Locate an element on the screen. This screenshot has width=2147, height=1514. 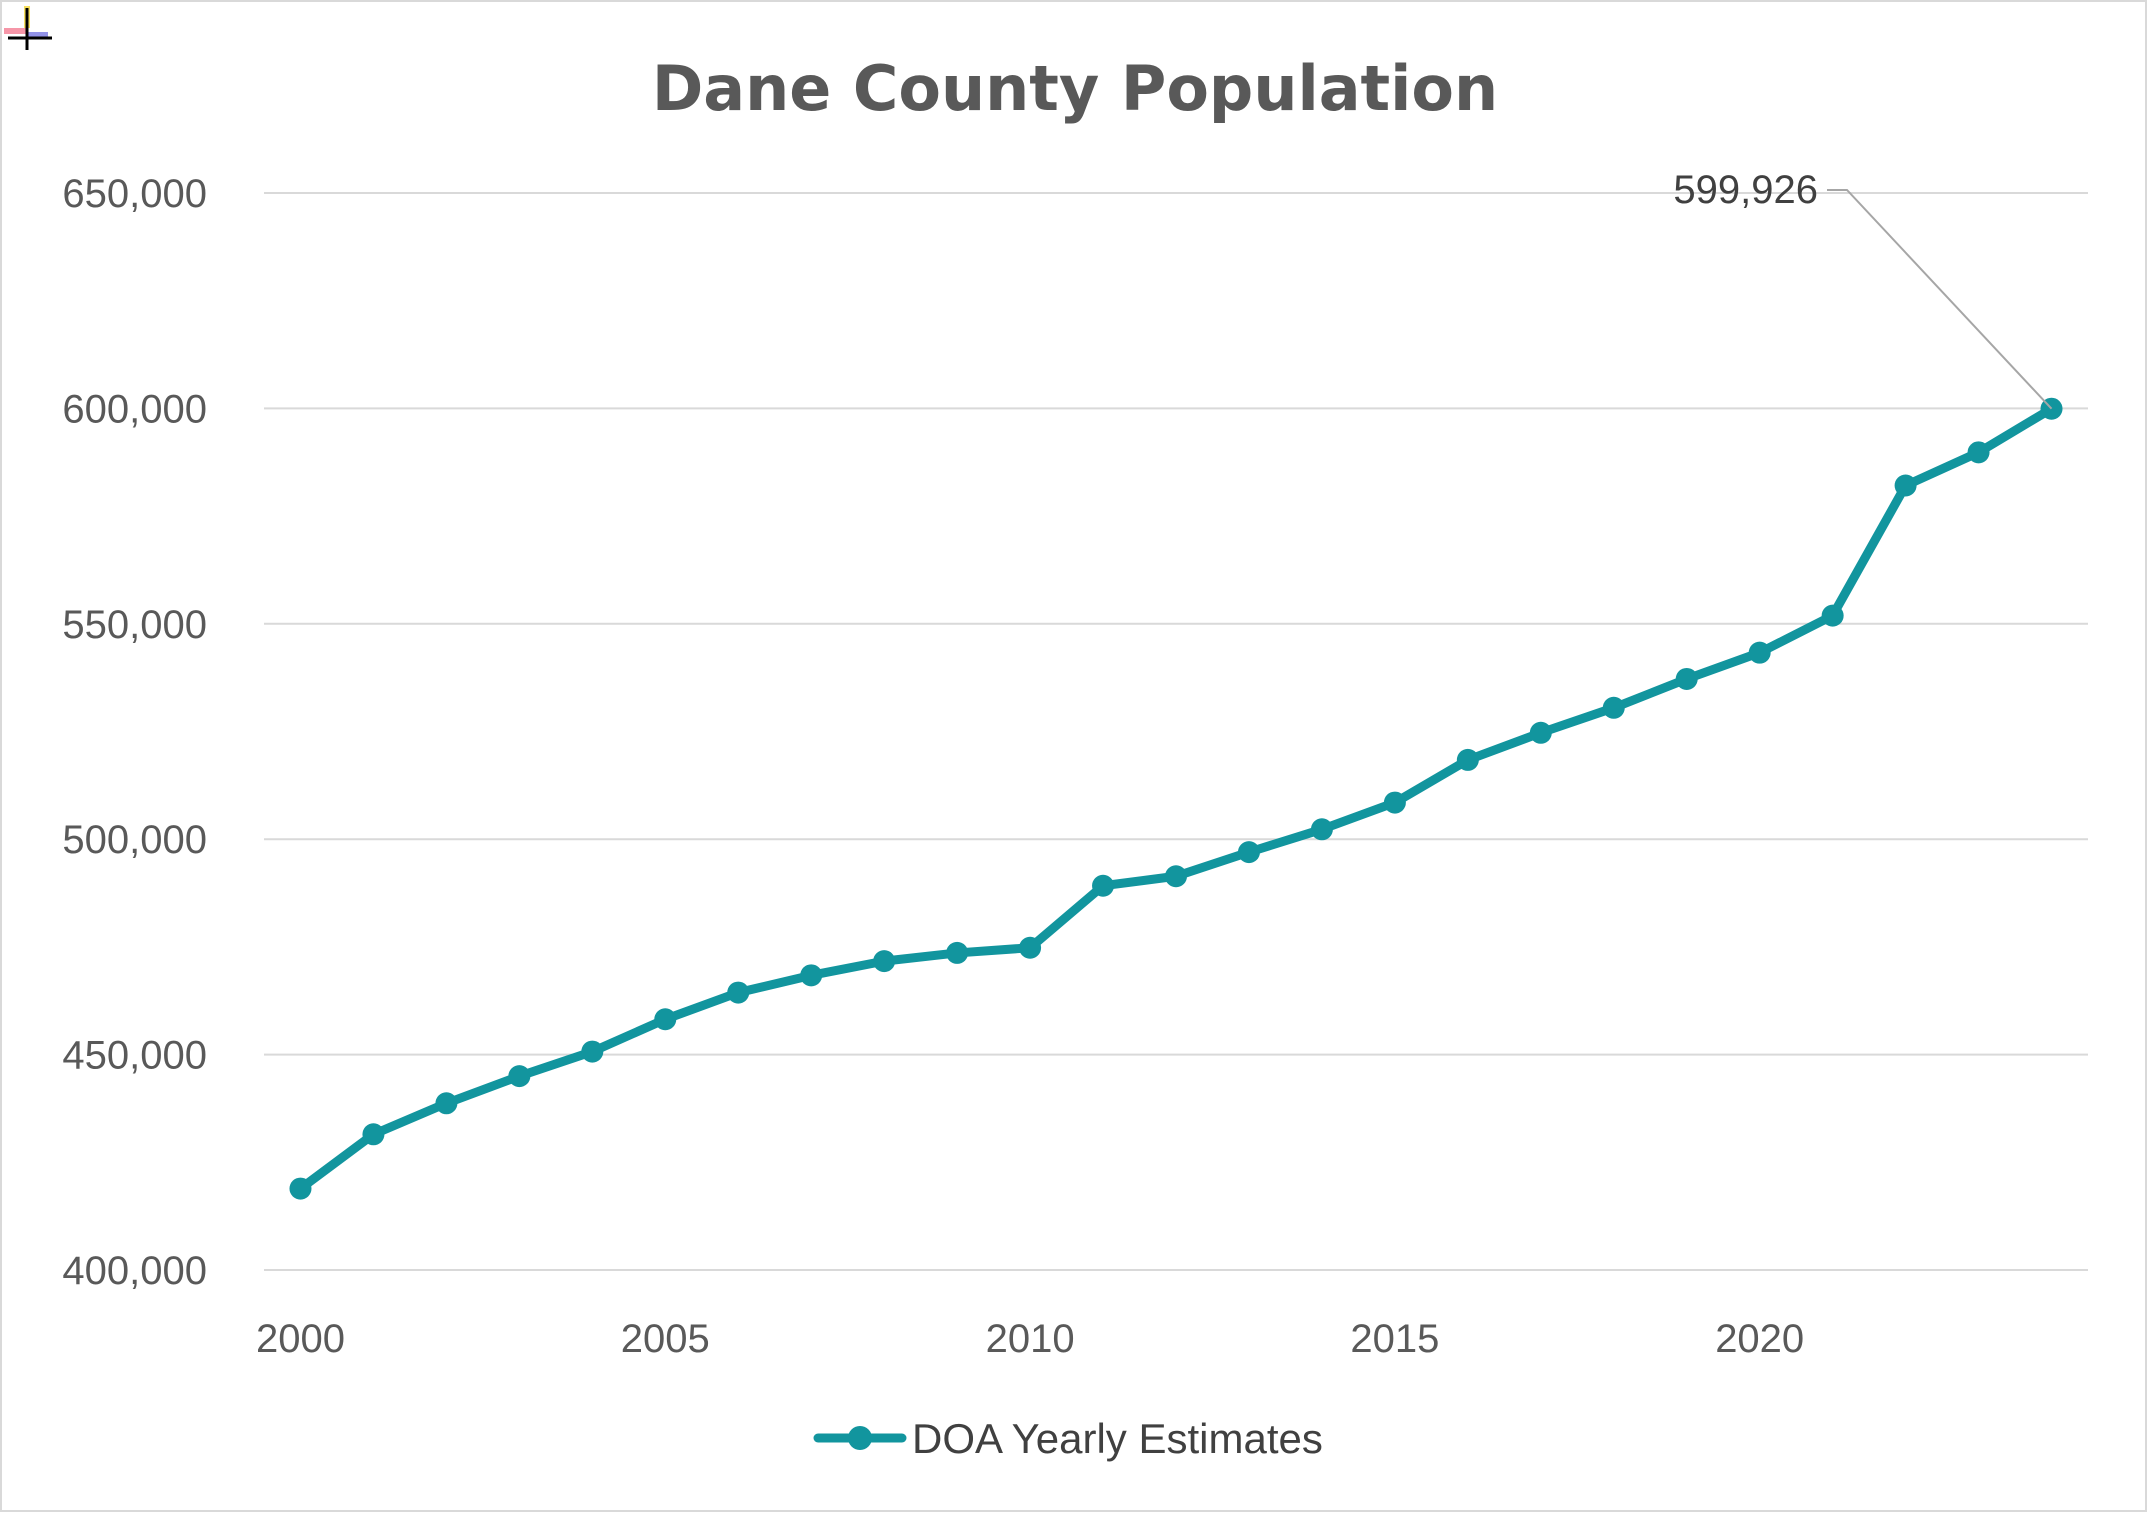
x-tick-label: 2020 is located at coordinates (1759, 1339).